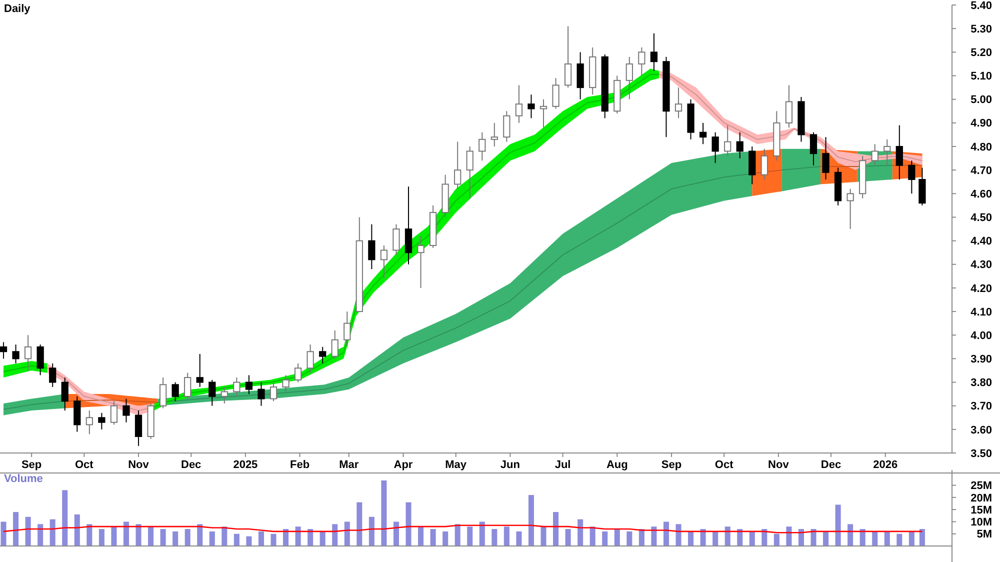  I want to click on y-tick-label: 5.20, so click(981, 53).